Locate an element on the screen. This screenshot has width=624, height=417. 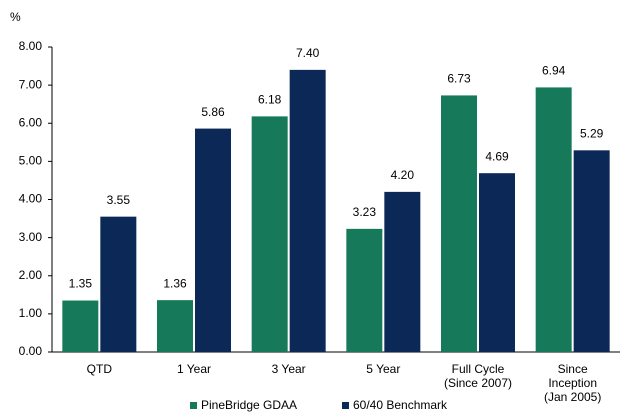
x-tick-label: Full Cycle (Since 2007) is located at coordinates (478, 376).